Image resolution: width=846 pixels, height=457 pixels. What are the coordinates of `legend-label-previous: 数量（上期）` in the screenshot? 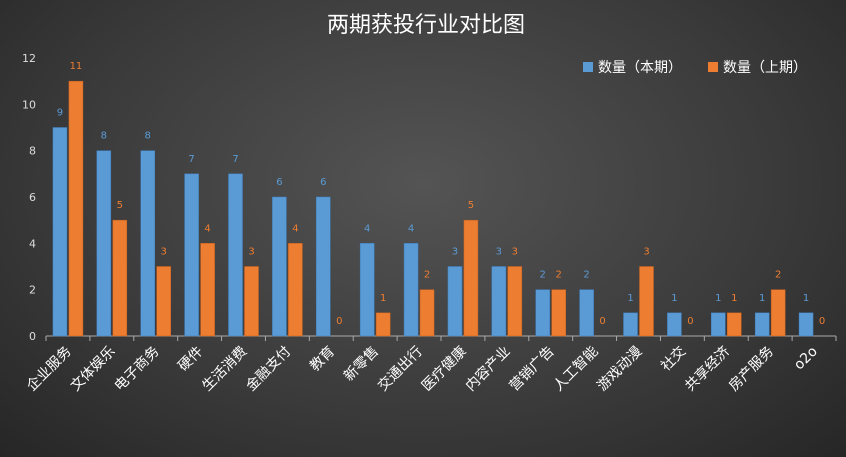 It's located at (765, 68).